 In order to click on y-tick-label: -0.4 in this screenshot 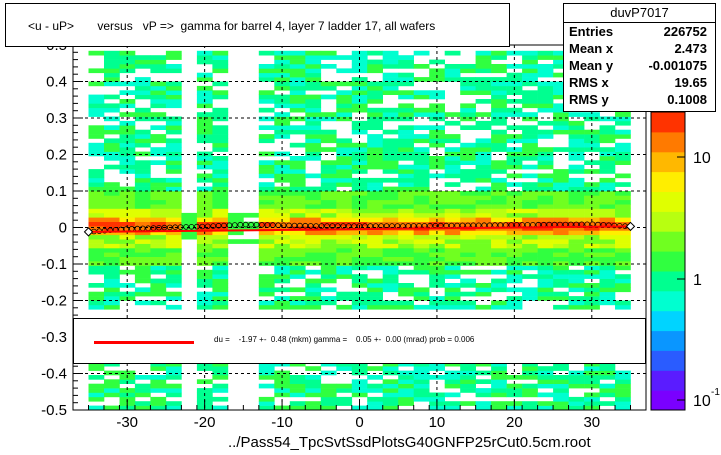, I will do `click(54, 374)`.